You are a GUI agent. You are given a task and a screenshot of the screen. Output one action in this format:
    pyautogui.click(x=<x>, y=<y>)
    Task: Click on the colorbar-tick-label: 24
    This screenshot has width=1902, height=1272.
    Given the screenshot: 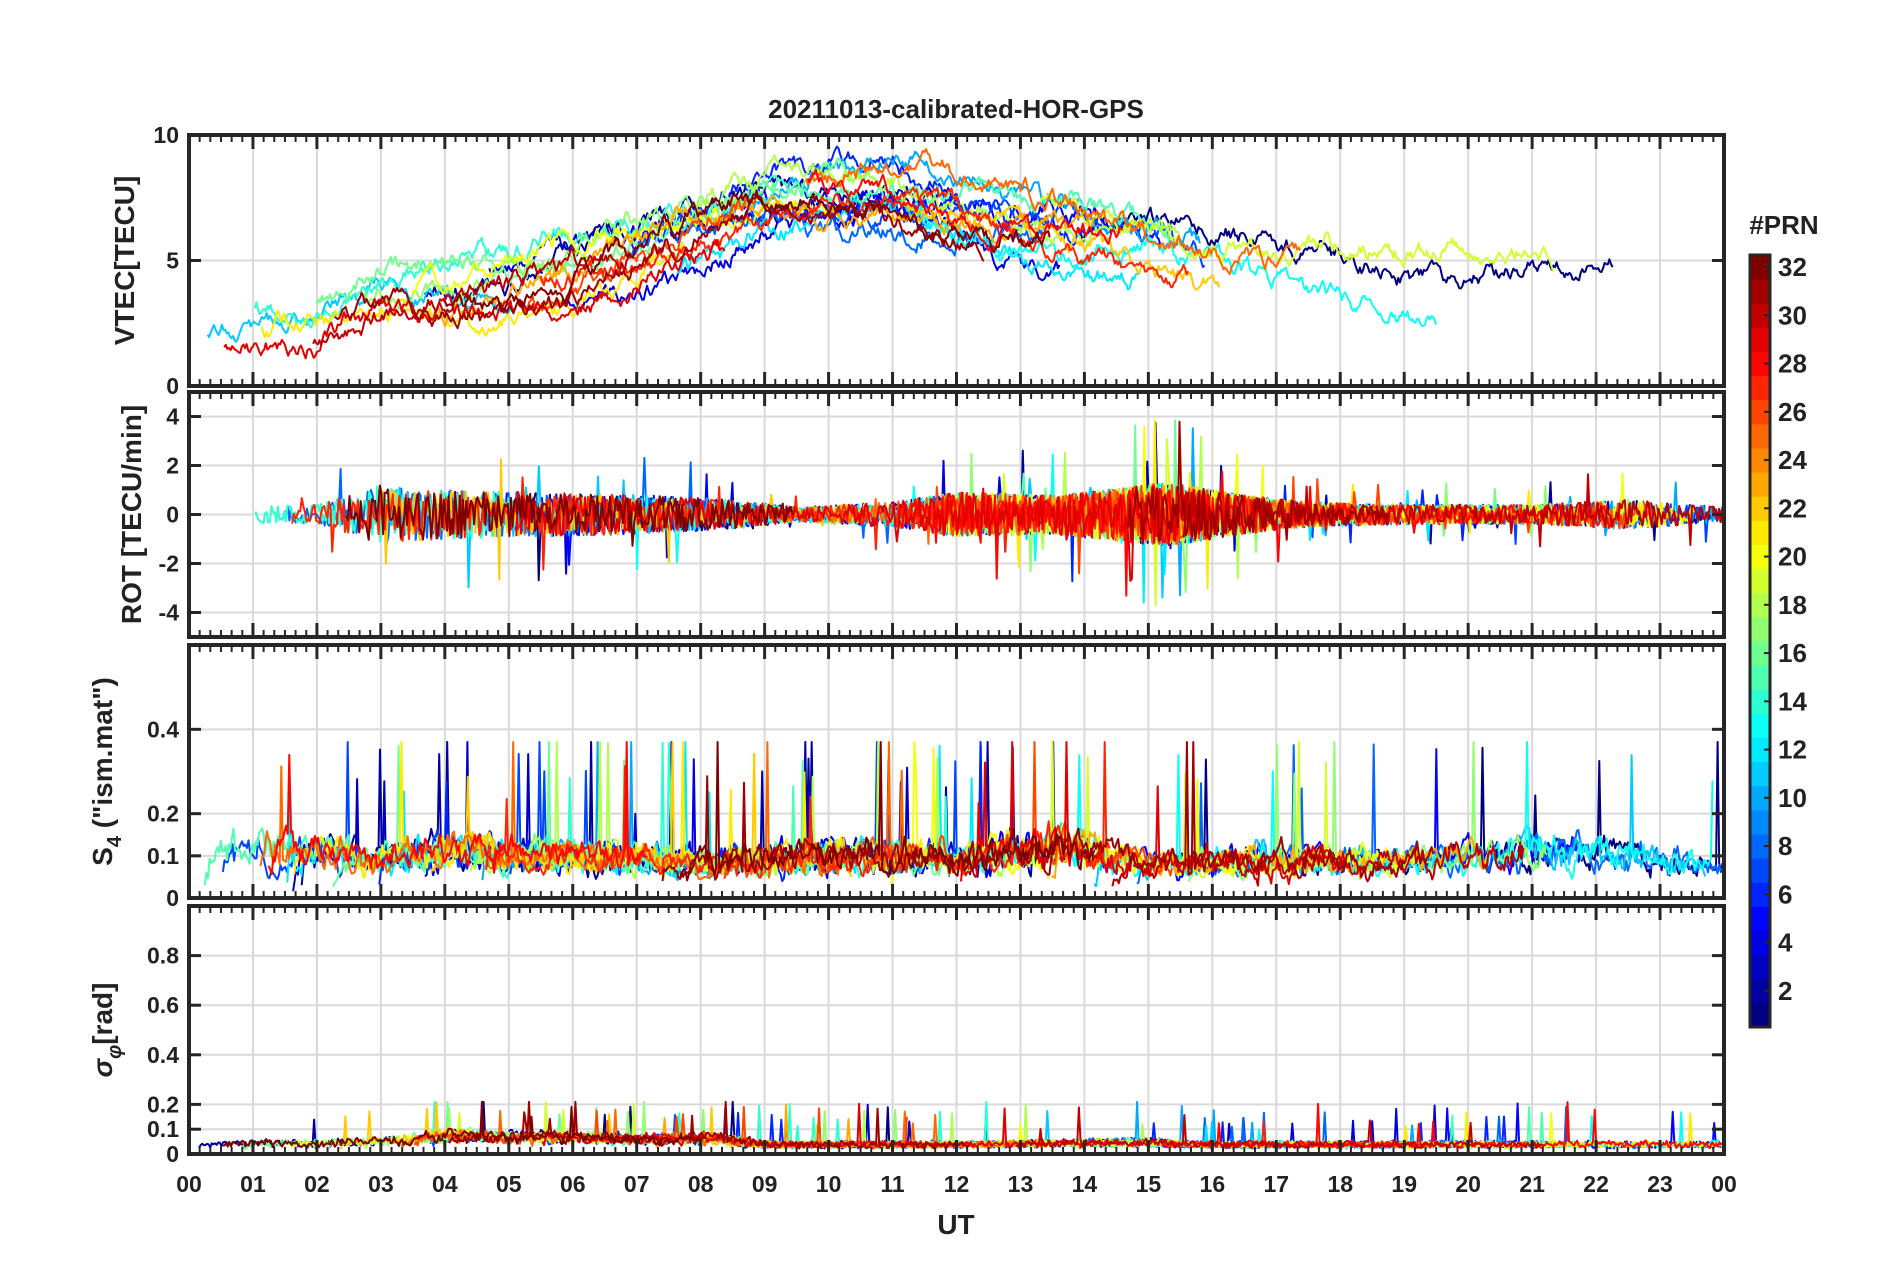 What is the action you would take?
    pyautogui.click(x=1792, y=460)
    